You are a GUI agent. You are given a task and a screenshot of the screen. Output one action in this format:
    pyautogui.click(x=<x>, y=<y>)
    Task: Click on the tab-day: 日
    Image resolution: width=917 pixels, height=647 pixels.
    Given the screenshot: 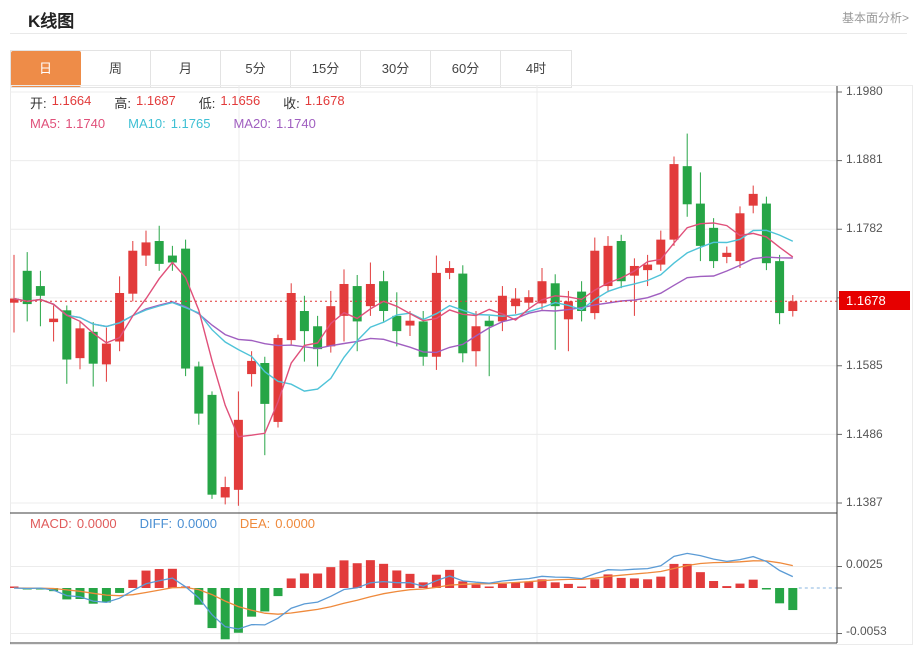 What is the action you would take?
    pyautogui.click(x=46, y=69)
    